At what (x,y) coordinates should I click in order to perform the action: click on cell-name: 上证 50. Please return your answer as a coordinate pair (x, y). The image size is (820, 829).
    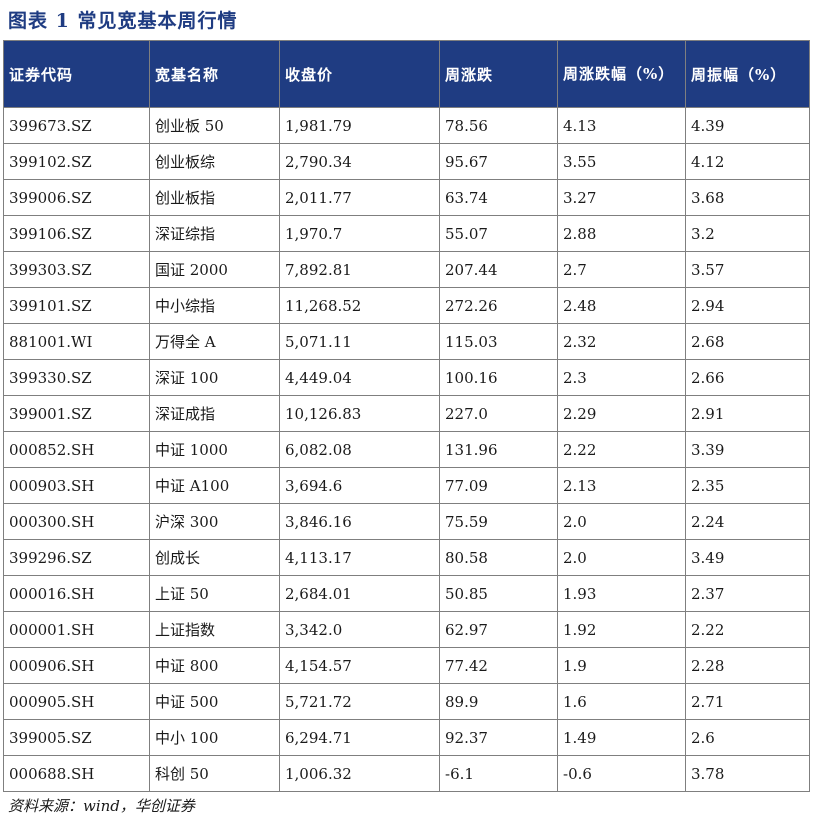
    Looking at the image, I should click on (214, 593).